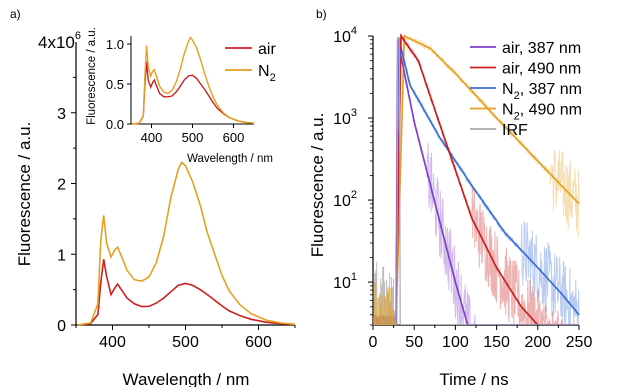  What do you see at coordinates (24, 194) in the screenshot?
I see `panel-a-ylabel: Fluorescence / a.u.` at bounding box center [24, 194].